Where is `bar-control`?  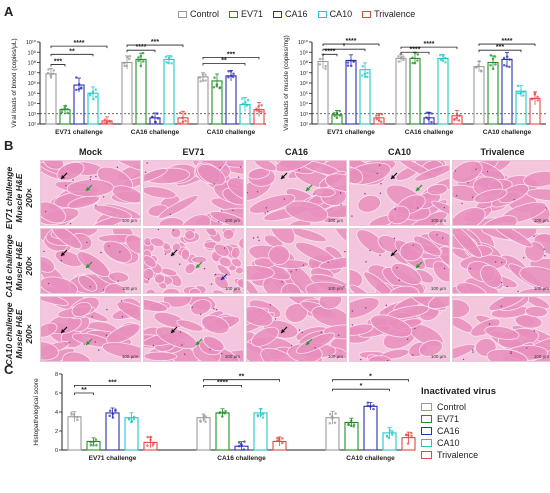 bar-control is located at coordinates (323, 92).